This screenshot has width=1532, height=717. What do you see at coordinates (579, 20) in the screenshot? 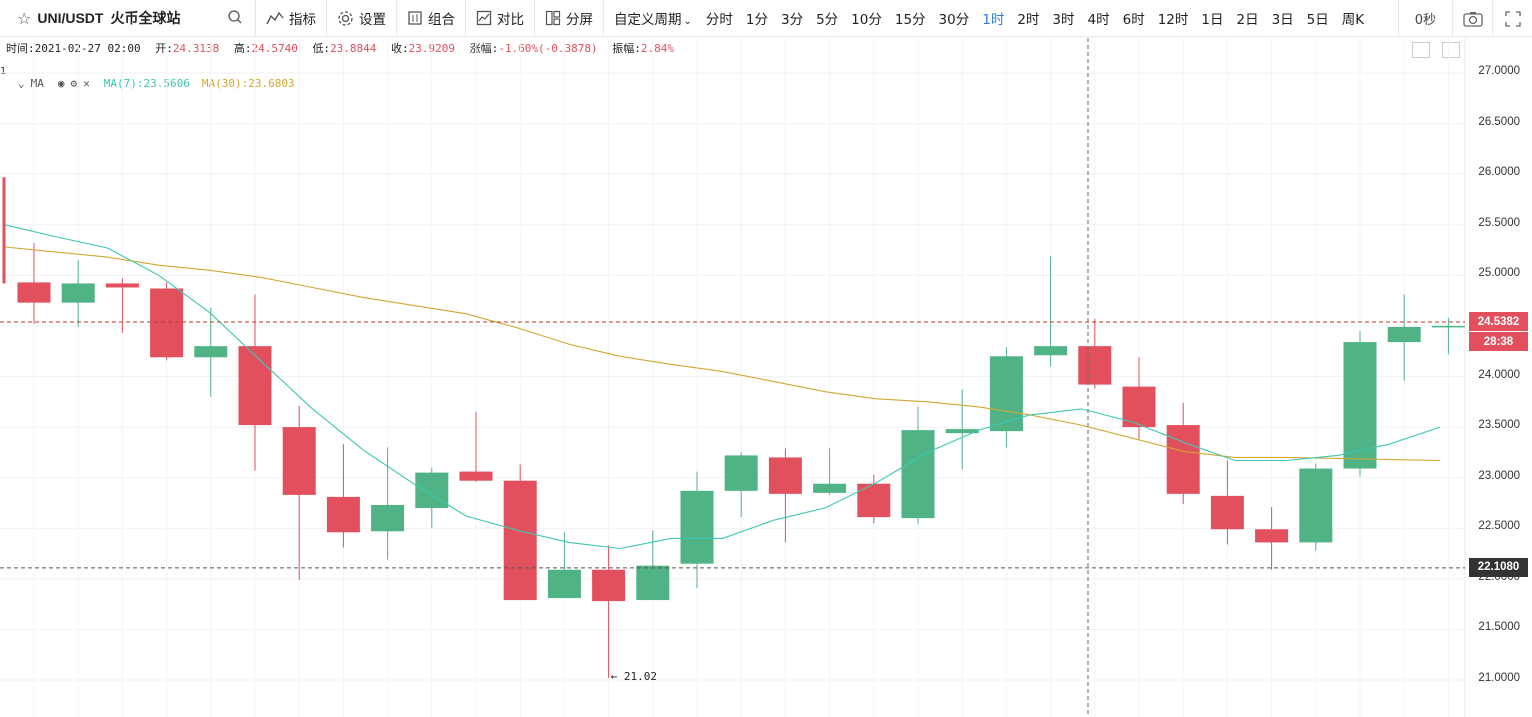
I see `split-screen-label: 分屏` at bounding box center [579, 20].